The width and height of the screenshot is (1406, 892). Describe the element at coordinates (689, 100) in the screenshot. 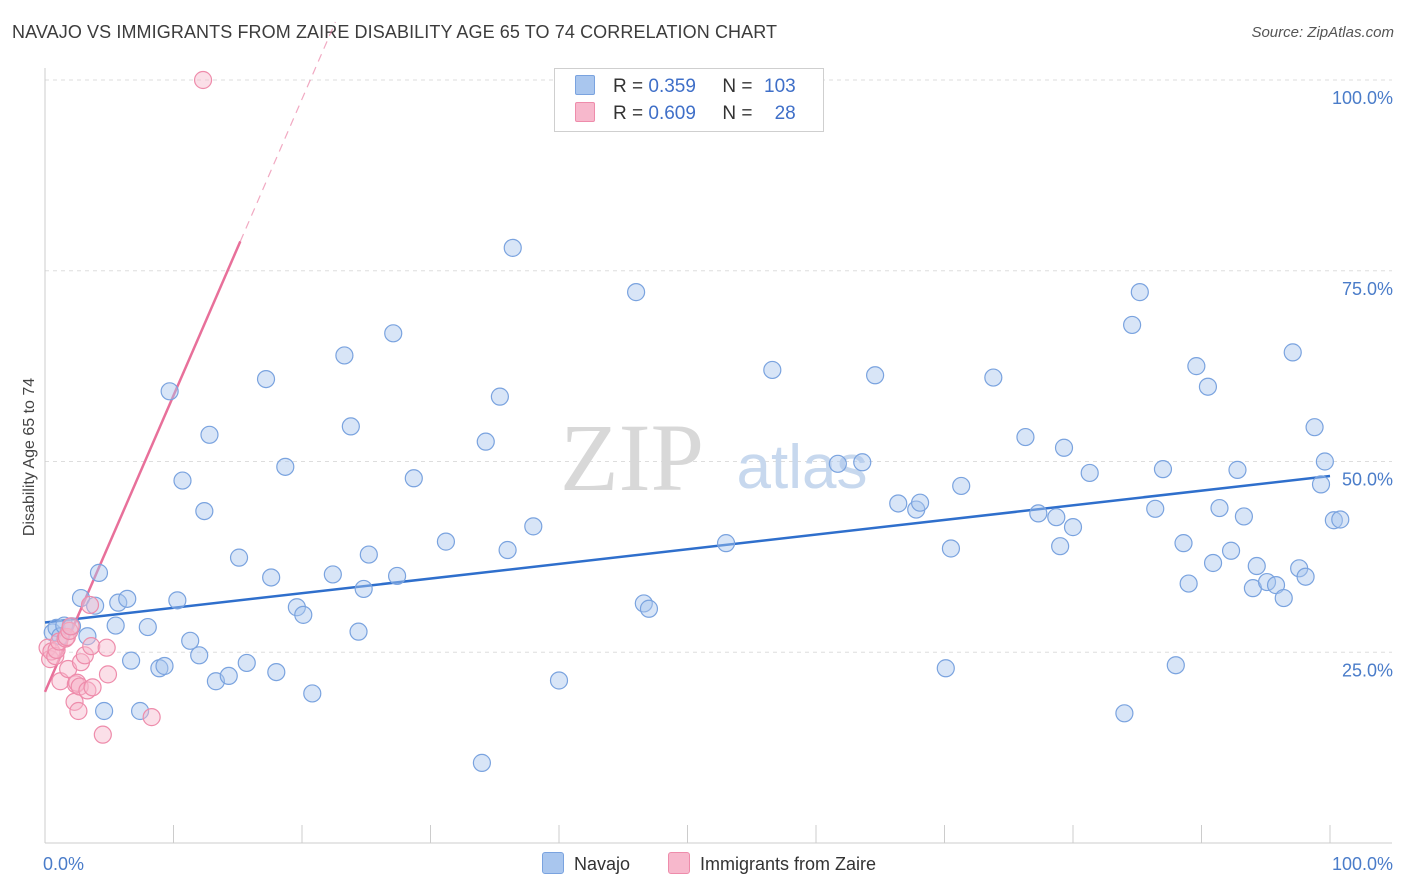

I see `stats-legend: R = 0.359 N = 103 R = 0.609 N = 28` at that location.